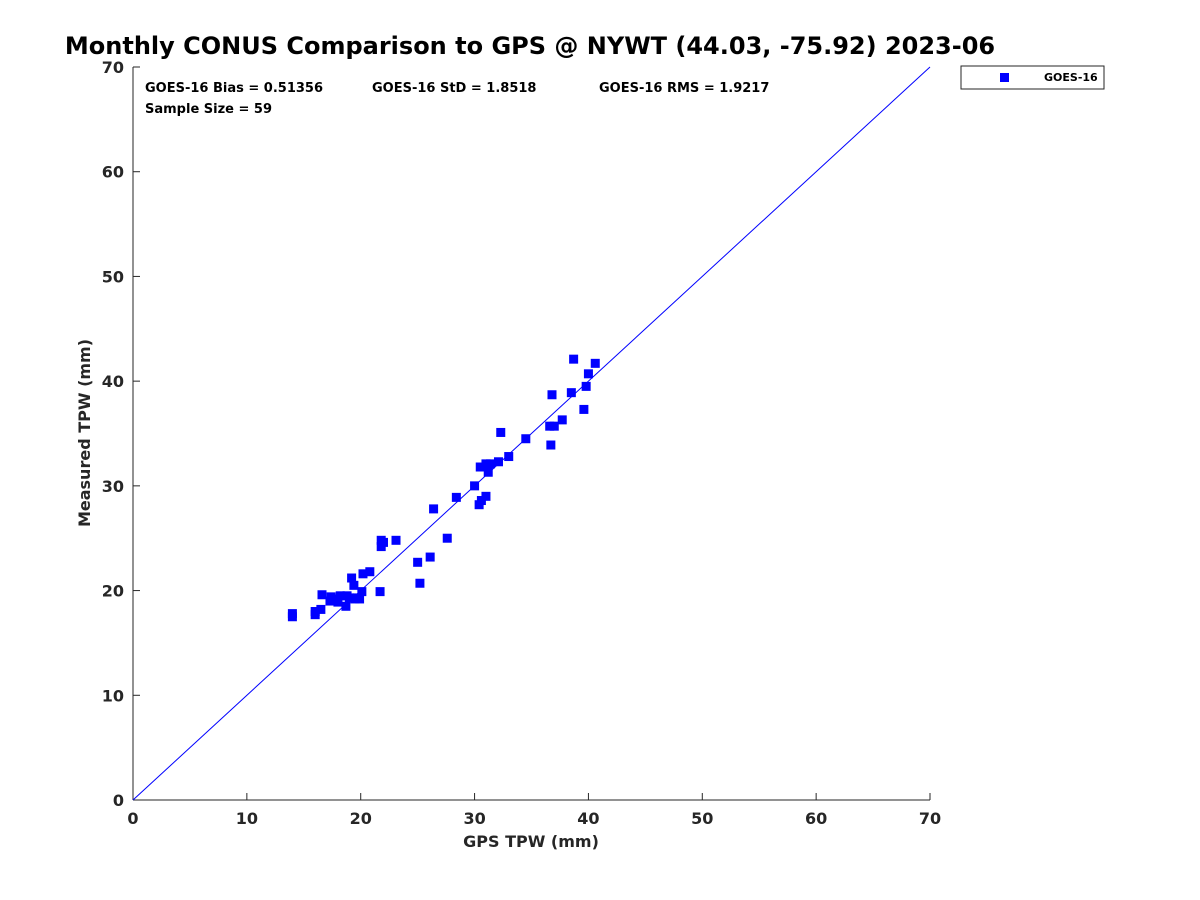  I want to click on sample-size-annotation: Sample Size = 59, so click(208, 109).